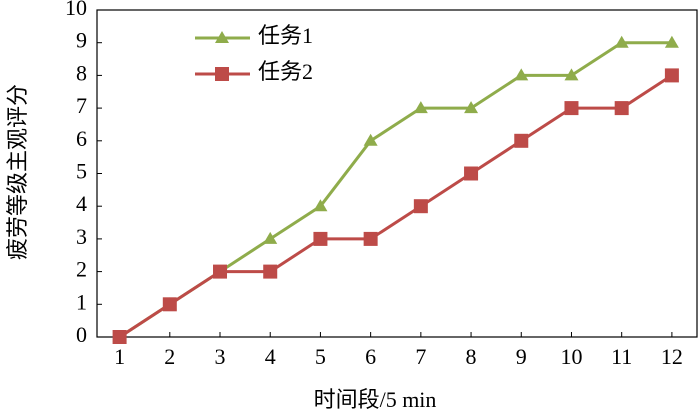 Image resolution: width=700 pixels, height=417 pixels. Describe the element at coordinates (285, 71) in the screenshot. I see `legend-label: 任务2` at that location.